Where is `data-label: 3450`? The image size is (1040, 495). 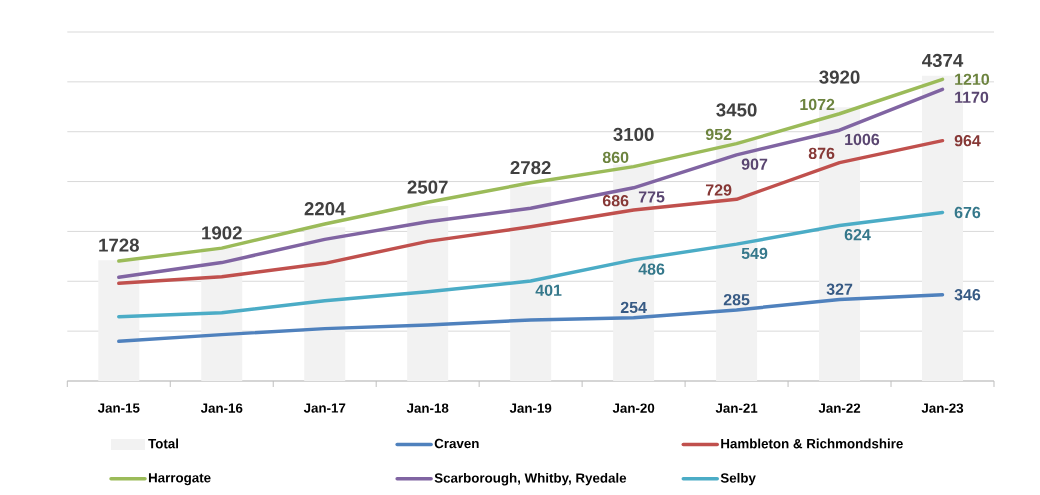
data-label: 3450 is located at coordinates (736, 110).